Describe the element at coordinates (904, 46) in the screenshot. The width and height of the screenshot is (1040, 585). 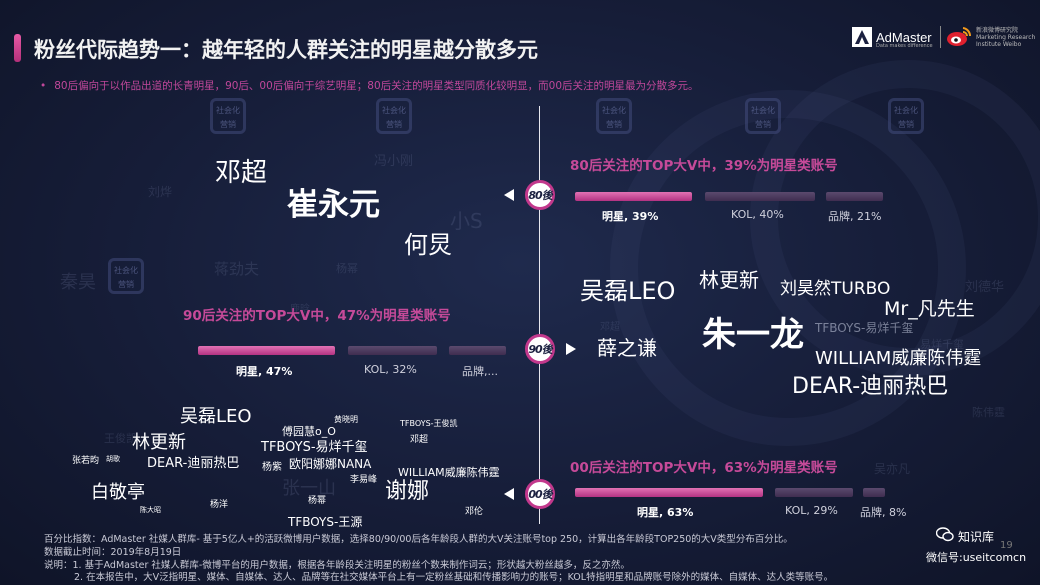
I see `admaster-tagline: Data makes difference` at that location.